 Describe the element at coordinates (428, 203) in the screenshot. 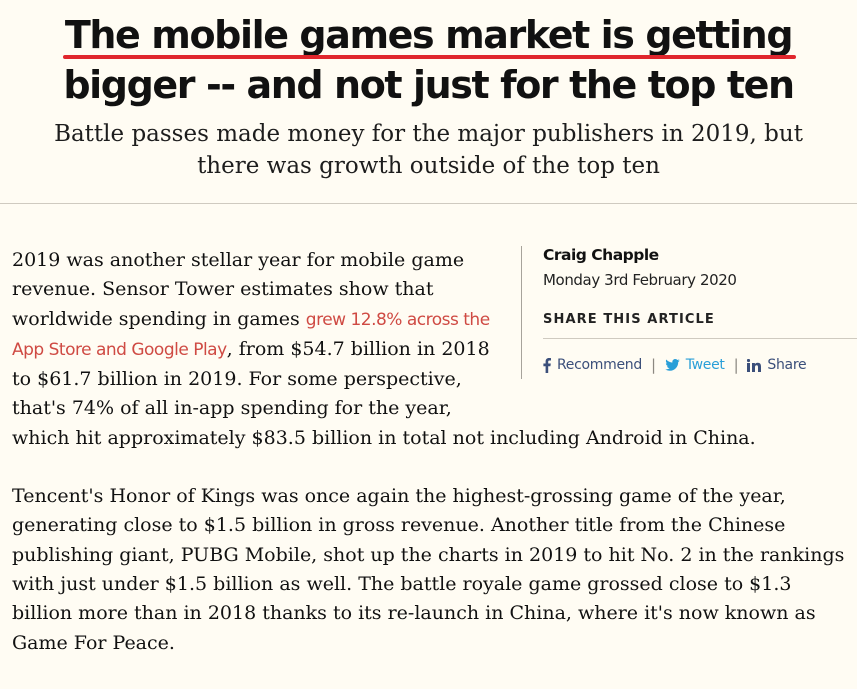

I see `header-divider` at that location.